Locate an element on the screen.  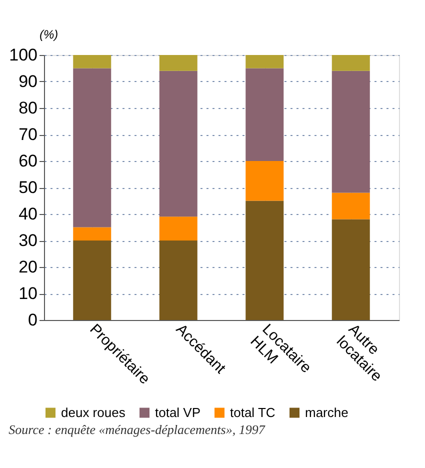
y-tick-label: 20 is located at coordinates (28, 267).